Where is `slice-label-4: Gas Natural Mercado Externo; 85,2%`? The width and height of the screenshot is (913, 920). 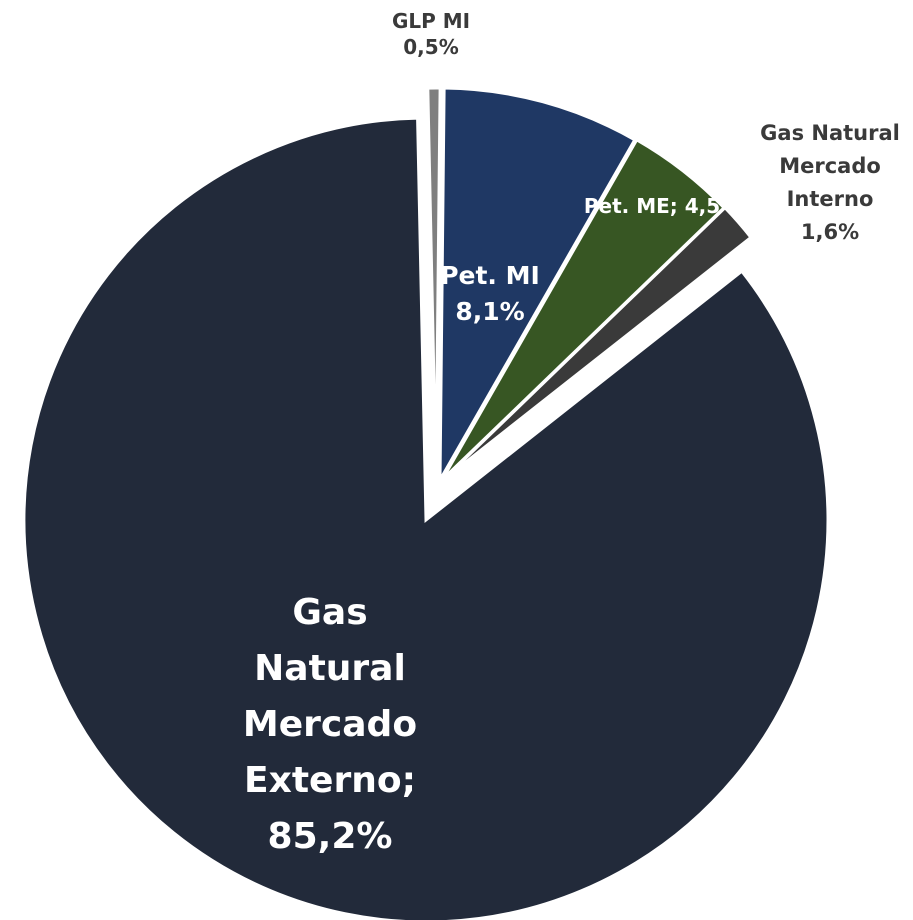 slice-label-4: Gas Natural Mercado Externo; 85,2% is located at coordinates (330, 724).